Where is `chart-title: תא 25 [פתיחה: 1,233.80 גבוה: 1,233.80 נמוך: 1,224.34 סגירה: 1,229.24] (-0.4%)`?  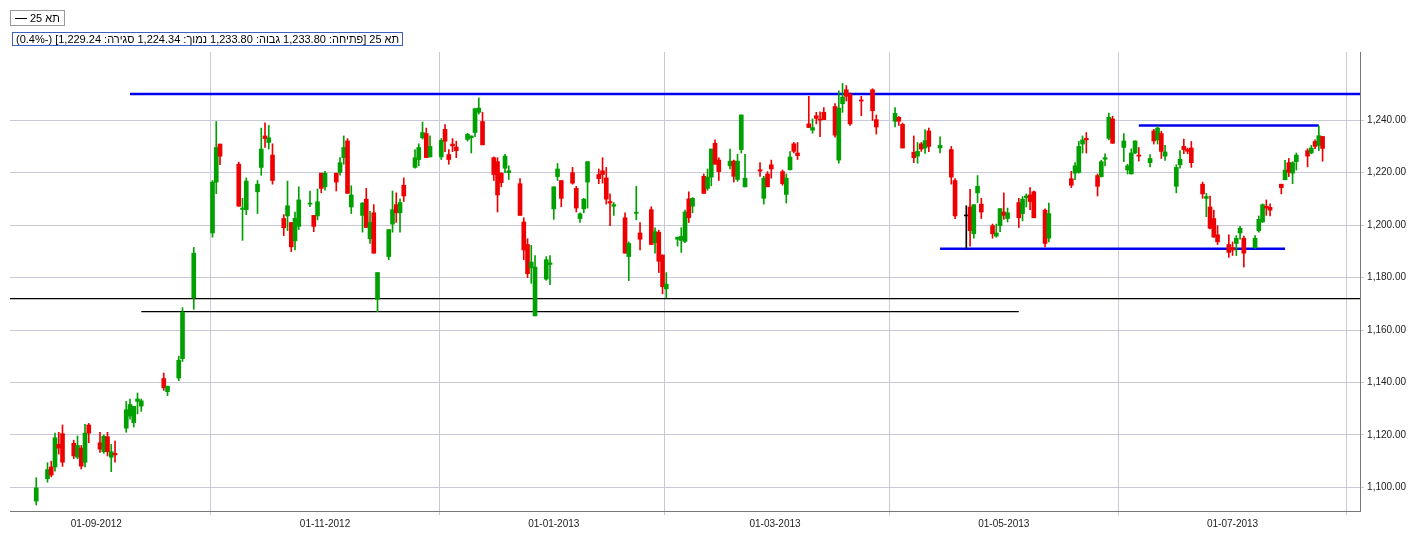
chart-title: תא 25 [פתיחה: 1,233.80 גבוה: 1,233.80 נמוך: 1,224.34 סגירה: 1,229.24] (-0.4%) is located at coordinates (208, 39).